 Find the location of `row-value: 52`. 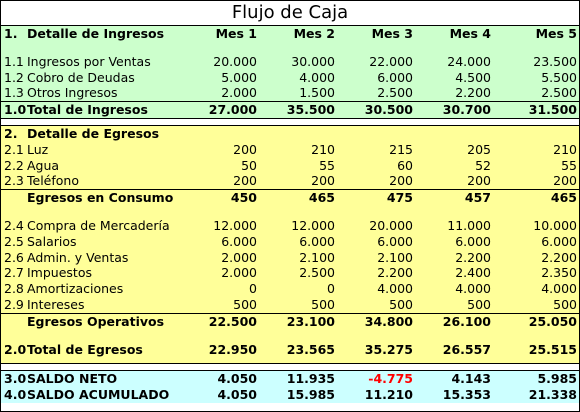

row-value: 52 is located at coordinates (483, 165).